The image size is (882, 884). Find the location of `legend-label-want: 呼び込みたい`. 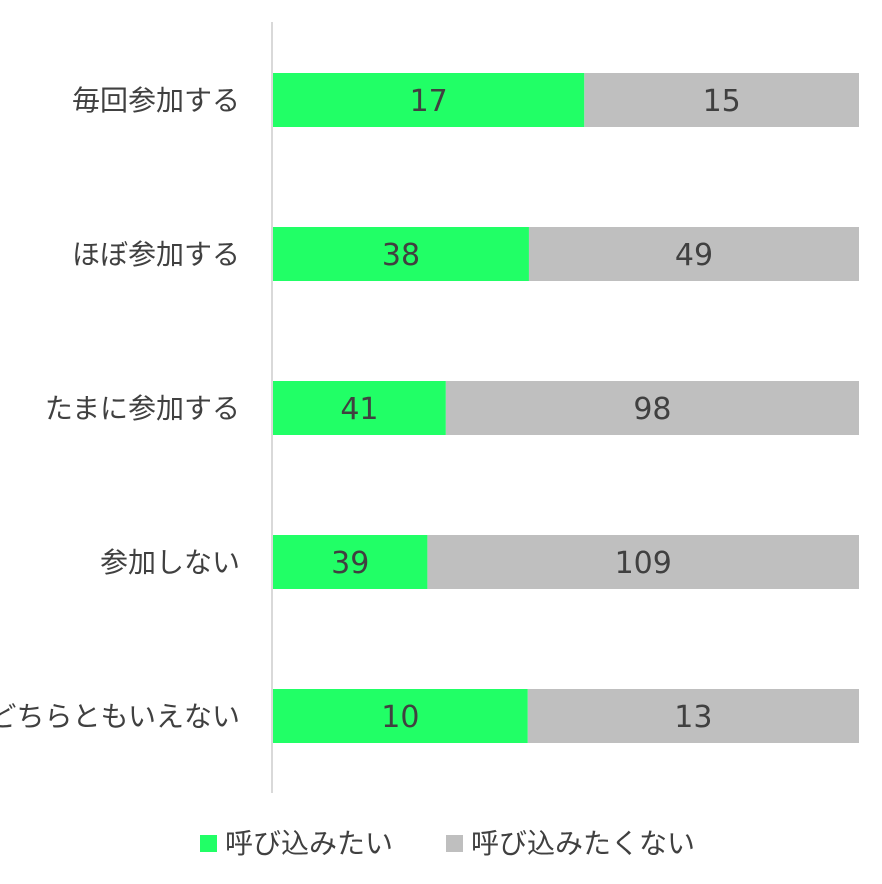

legend-label-want: 呼び込みたい is located at coordinates (309, 843).